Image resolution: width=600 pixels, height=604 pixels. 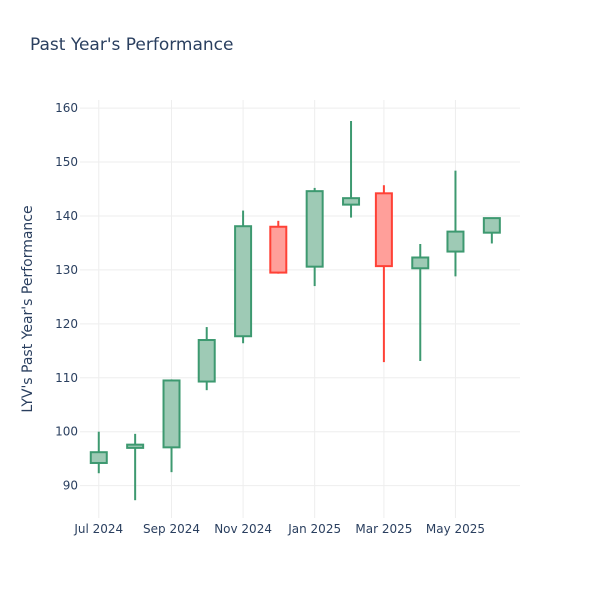 What do you see at coordinates (66, 216) in the screenshot?
I see `y-tick-label: 140` at bounding box center [66, 216].